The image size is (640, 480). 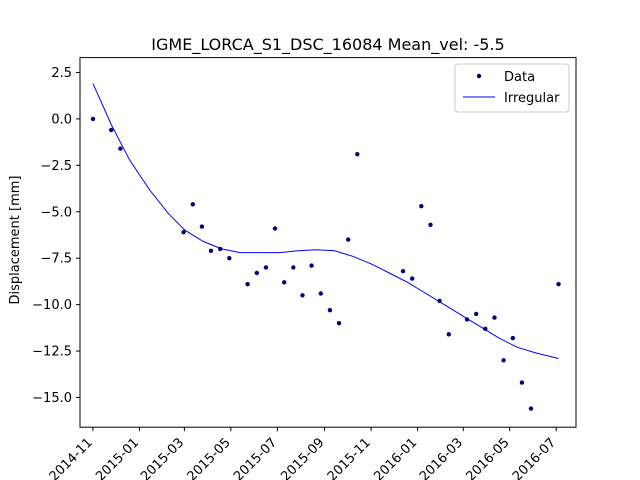 What do you see at coordinates (532, 98) in the screenshot?
I see `legend-label-irregular: Irregular` at bounding box center [532, 98].